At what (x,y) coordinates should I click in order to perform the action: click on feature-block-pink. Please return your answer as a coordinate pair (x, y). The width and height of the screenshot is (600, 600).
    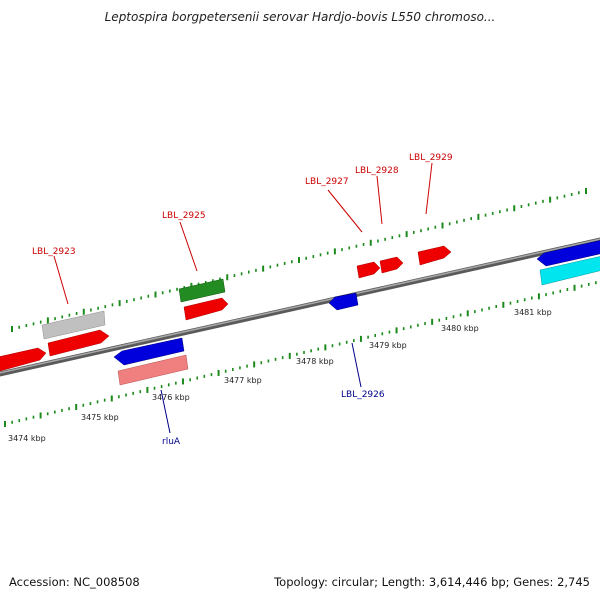
    Looking at the image, I should click on (153, 370).